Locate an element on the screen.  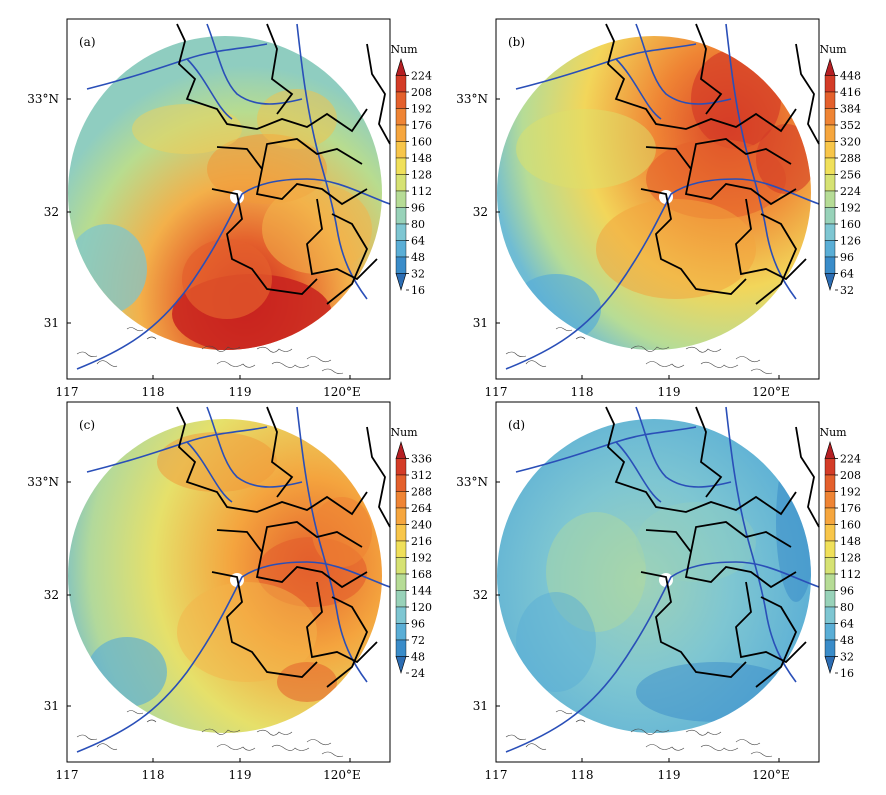
colorbar-tick-label: 126 is located at coordinates (850, 241).